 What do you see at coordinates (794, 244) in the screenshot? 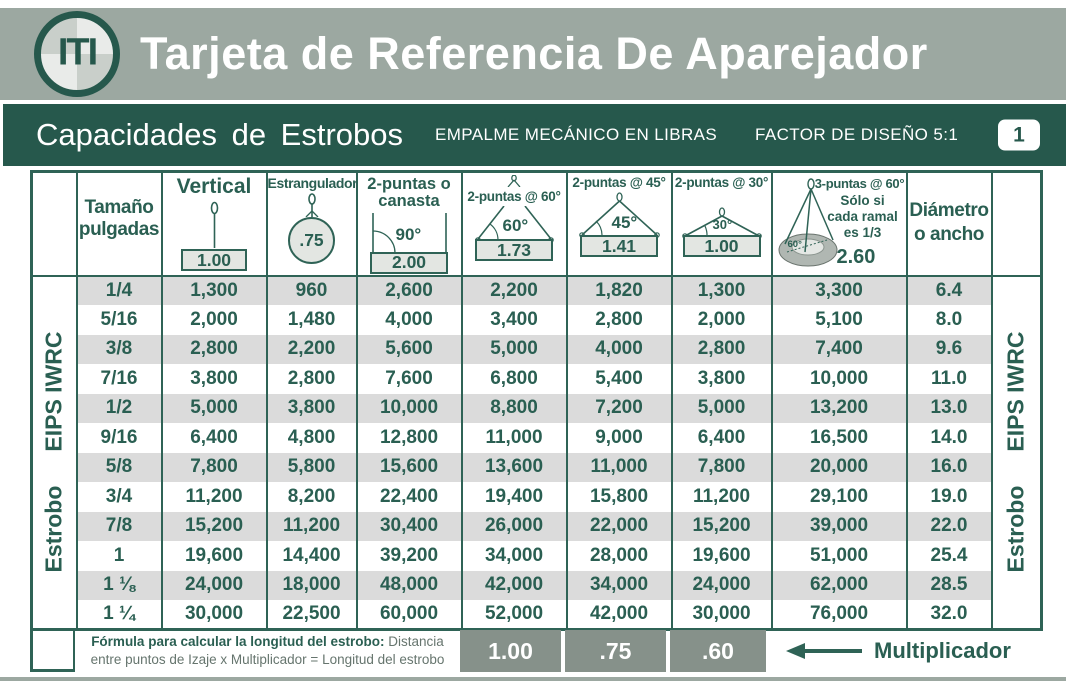
I see `three-leg-angle-label: 60°` at bounding box center [794, 244].